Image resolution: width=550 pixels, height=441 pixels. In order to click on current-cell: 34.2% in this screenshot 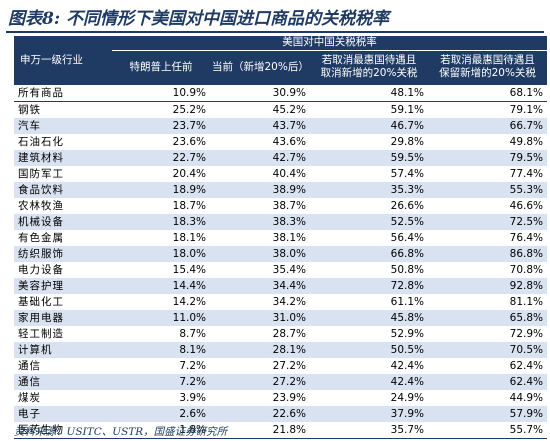, I will do `click(289, 302)`.